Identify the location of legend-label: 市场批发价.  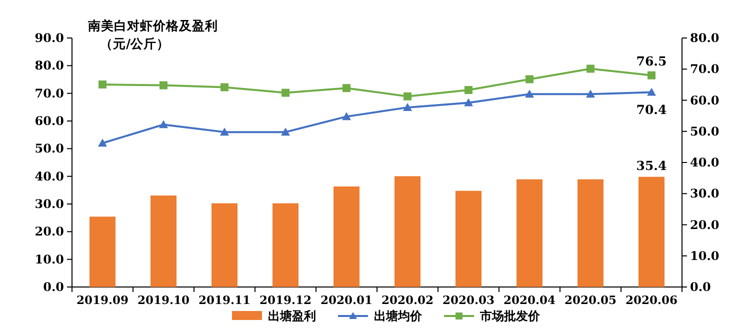
(510, 316).